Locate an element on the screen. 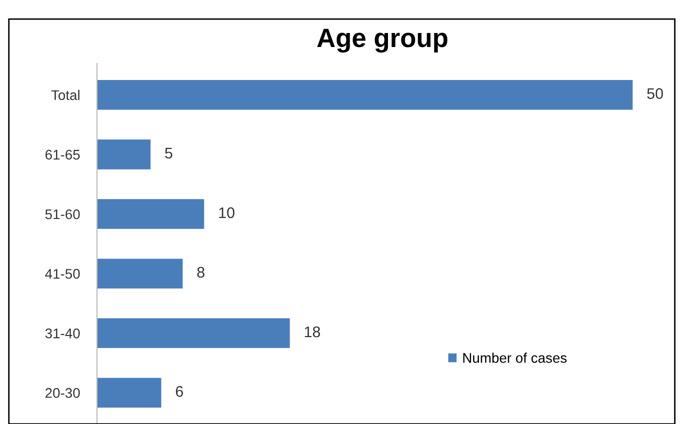 The image size is (683, 424). data-label: 8 is located at coordinates (200, 272).